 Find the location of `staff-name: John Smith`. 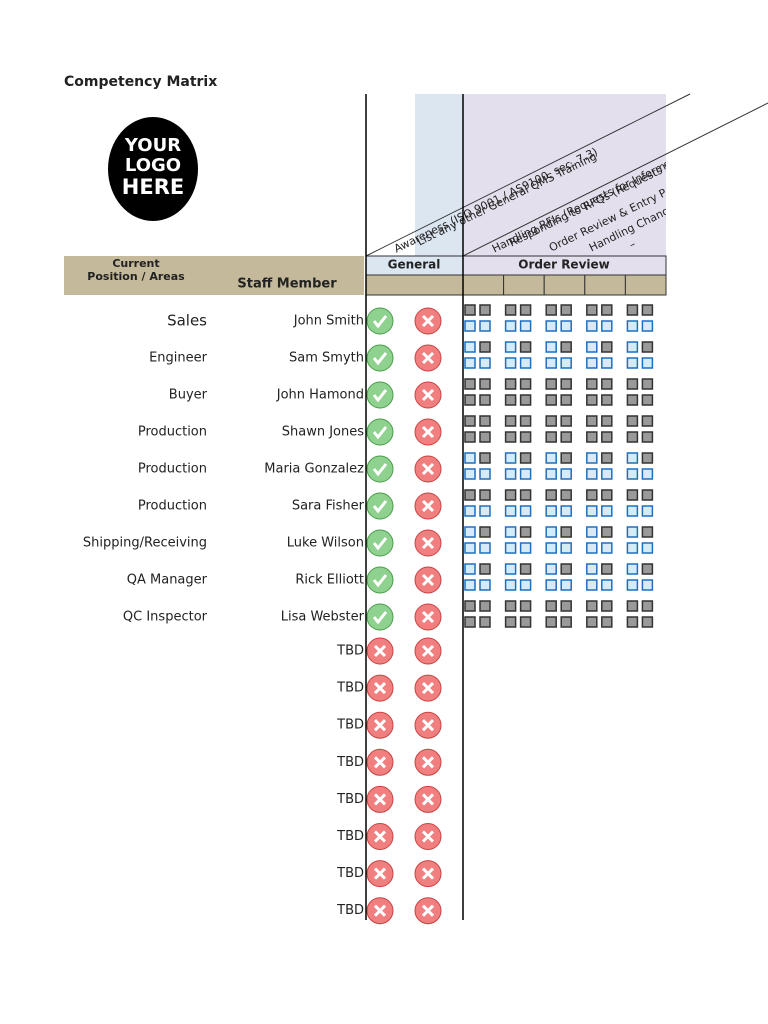

staff-name: John Smith is located at coordinates (328, 321).